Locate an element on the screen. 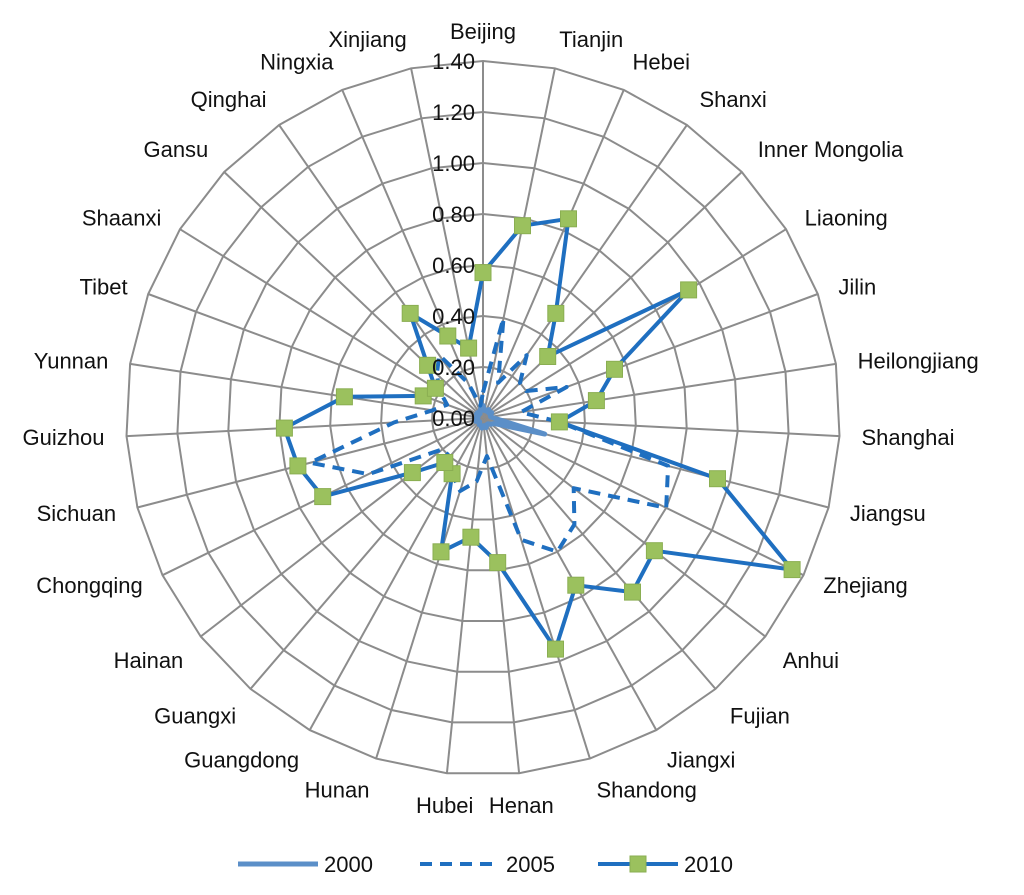  category-label: Hunan is located at coordinates (337, 790).